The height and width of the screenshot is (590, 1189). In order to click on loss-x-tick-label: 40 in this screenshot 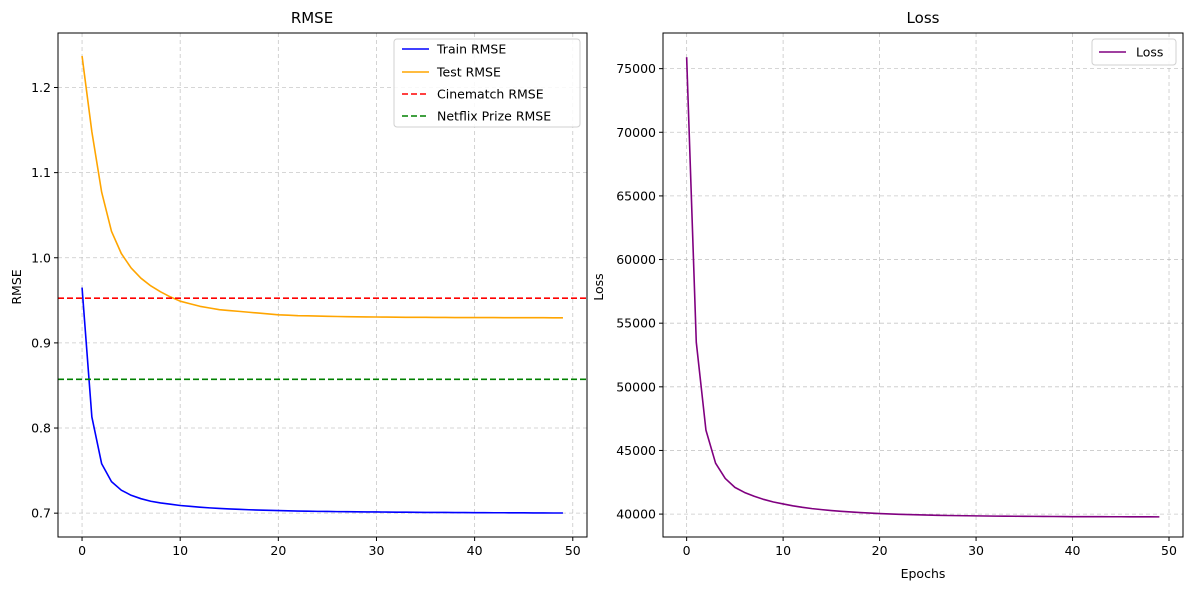, I will do `click(1073, 550)`.